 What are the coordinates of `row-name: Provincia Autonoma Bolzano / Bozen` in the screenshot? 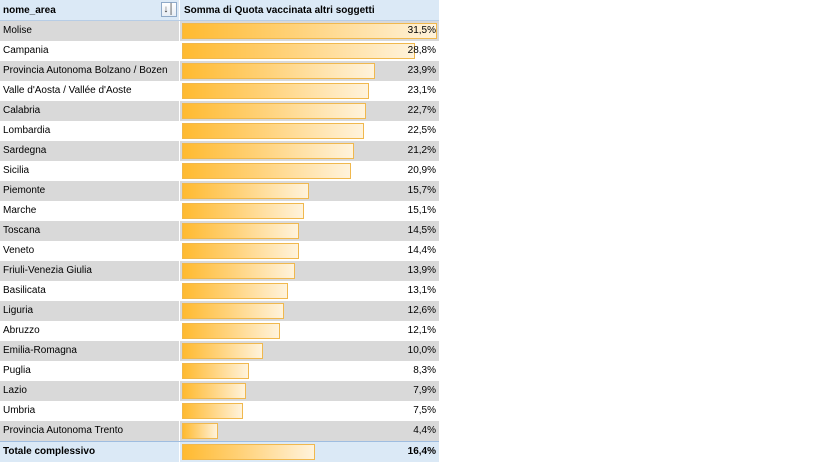 It's located at (90, 71).